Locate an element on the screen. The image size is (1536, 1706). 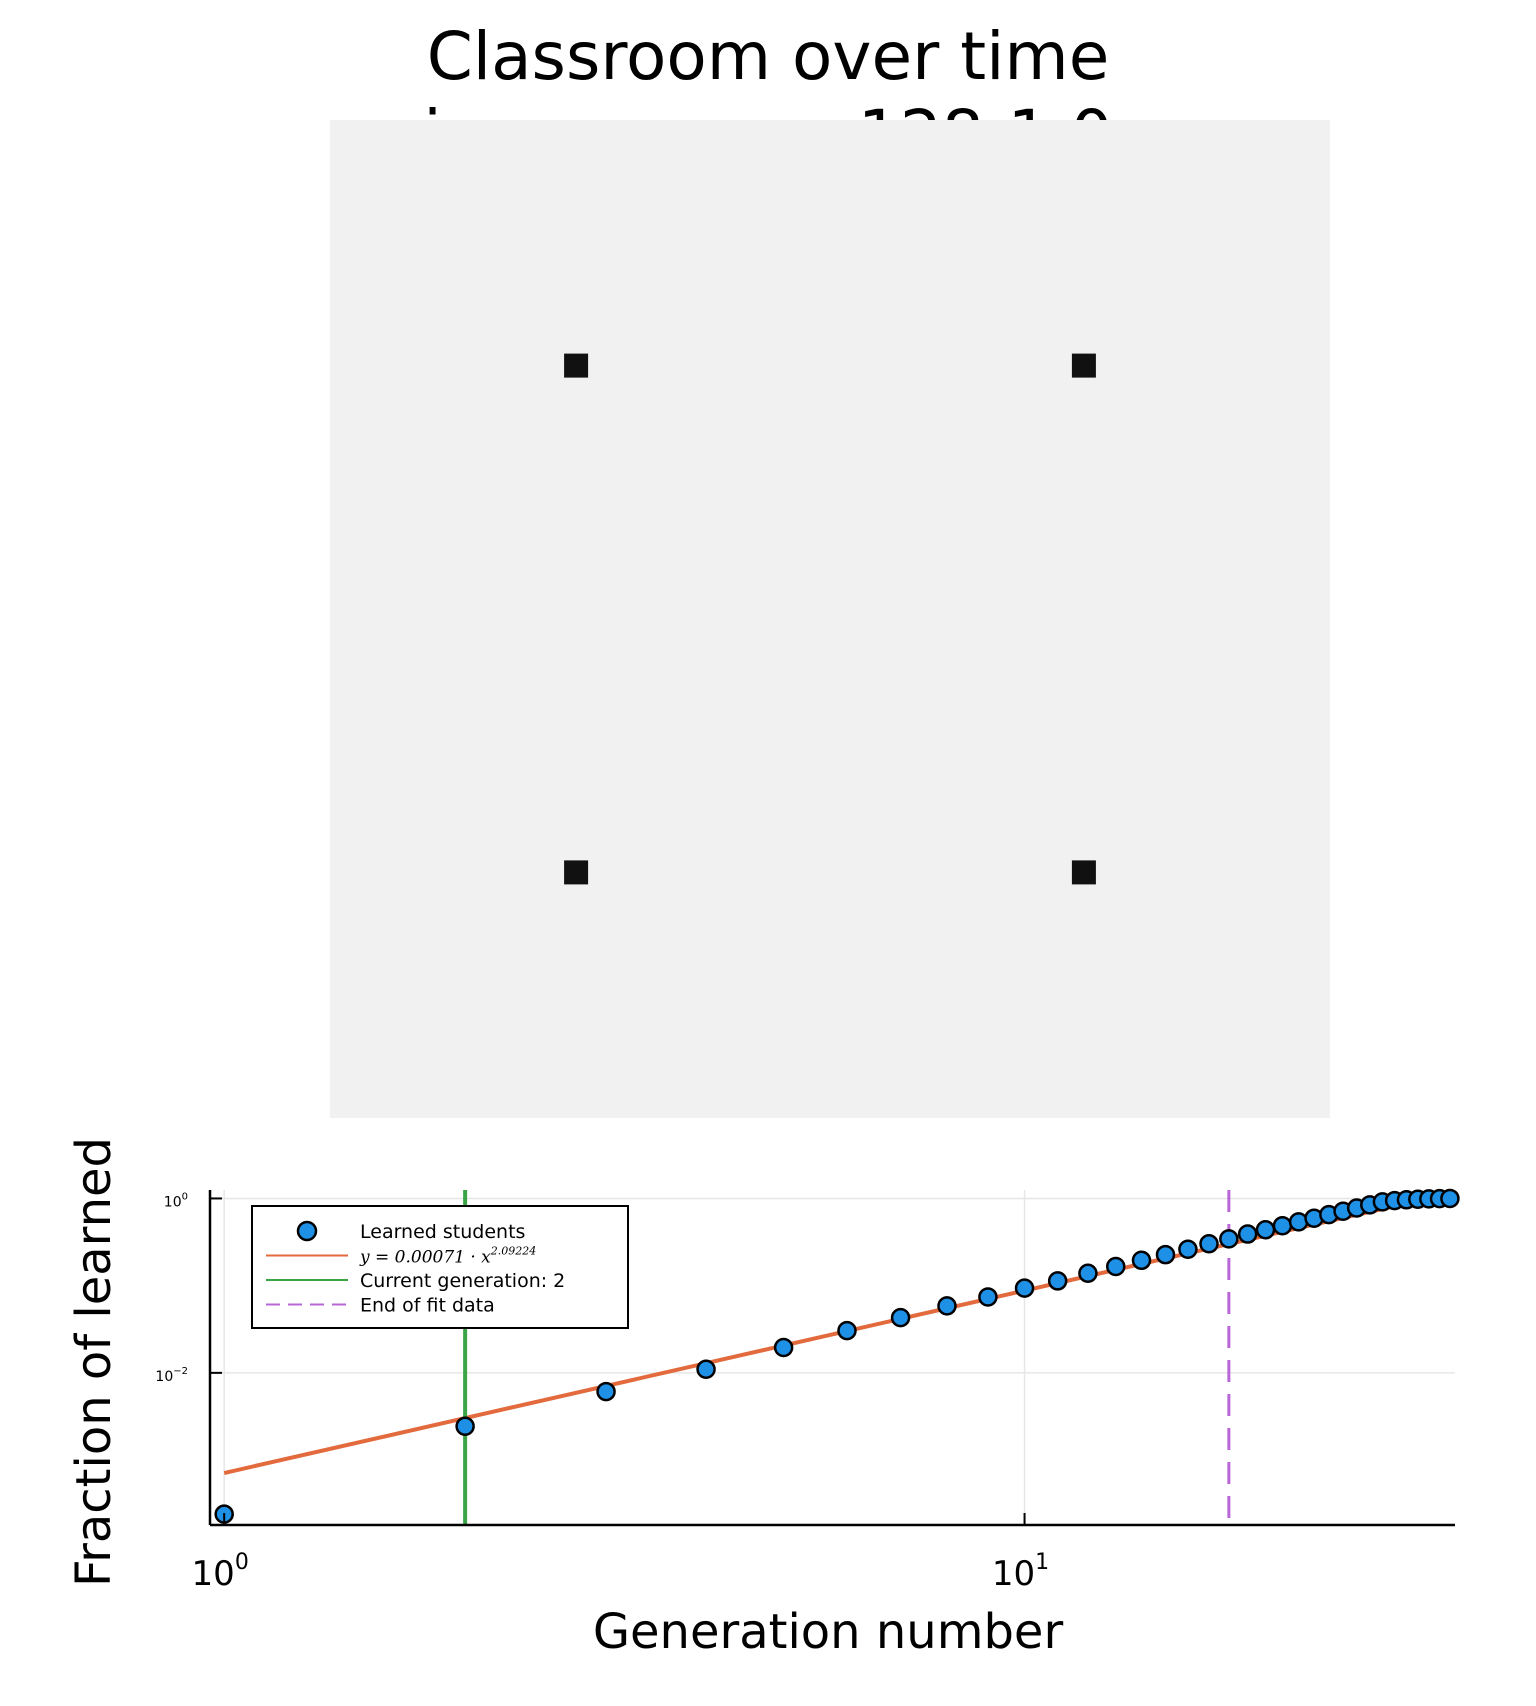
x-tick-label: 10¹ is located at coordinates (1020, 1572).